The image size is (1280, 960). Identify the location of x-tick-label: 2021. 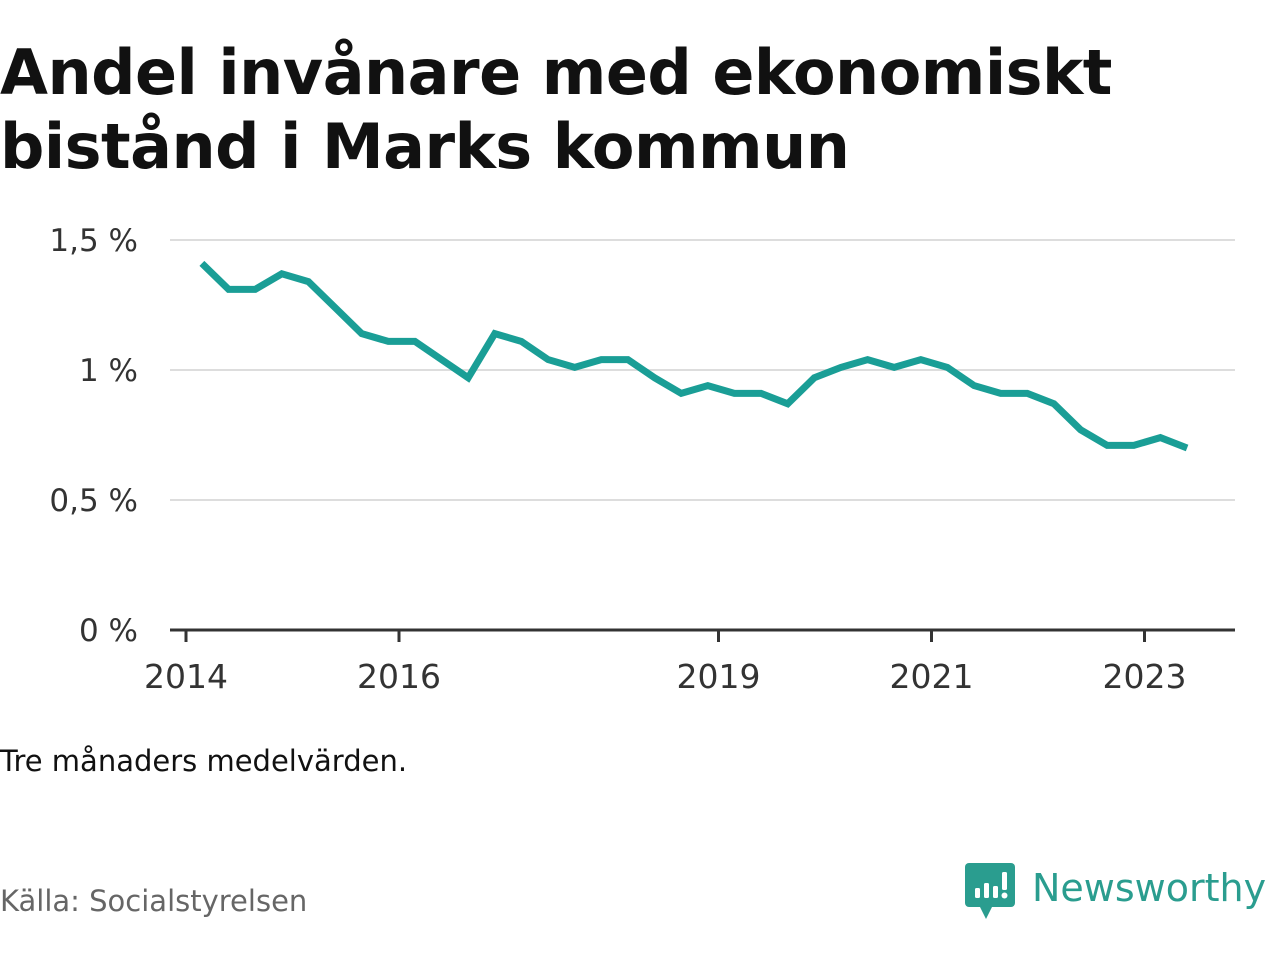
(932, 676).